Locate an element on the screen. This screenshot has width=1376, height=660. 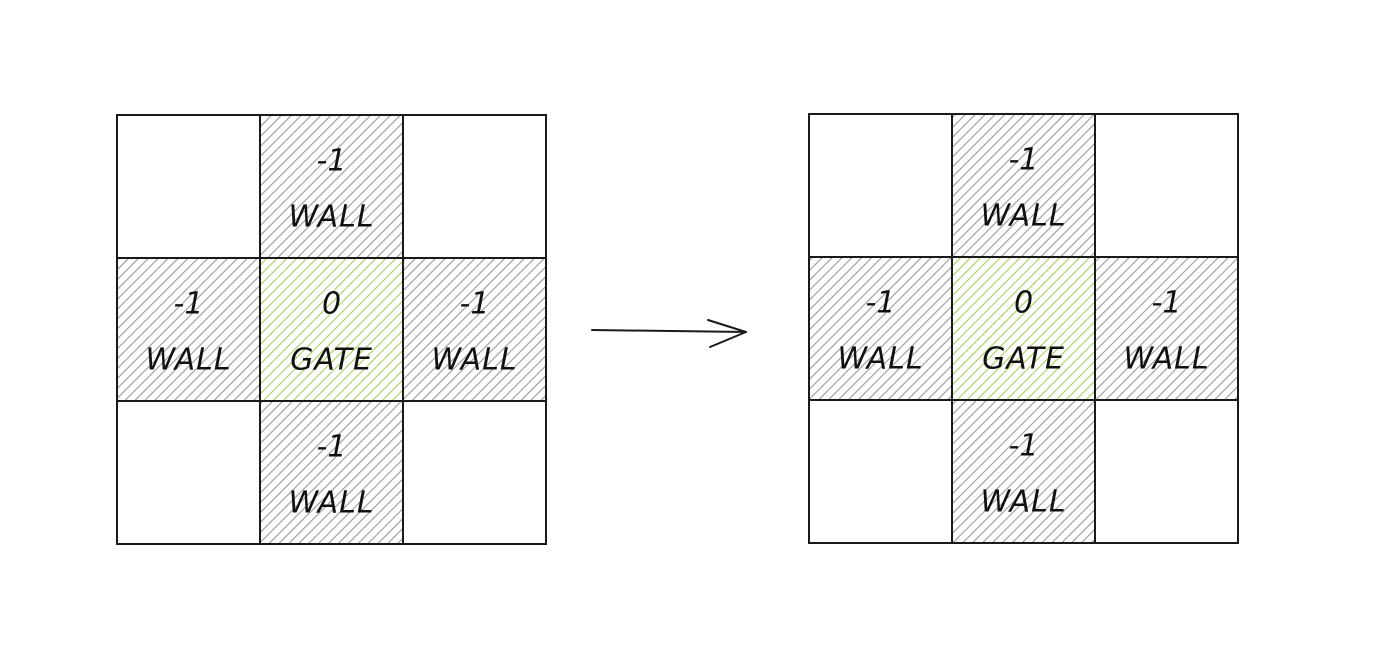
arrow-right-icon is located at coordinates (669, 333).